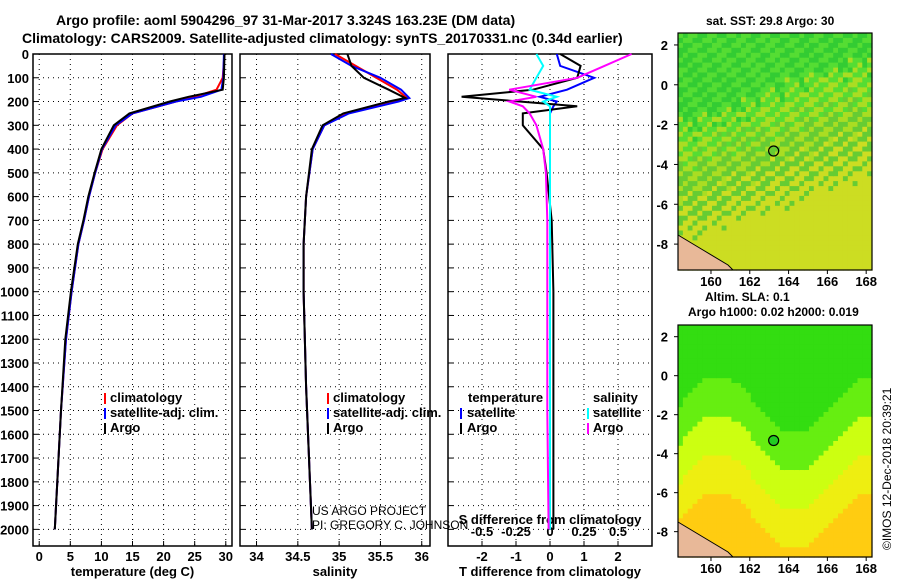 This screenshot has height=580, width=900. I want to click on map-frame, so click(775, 441).